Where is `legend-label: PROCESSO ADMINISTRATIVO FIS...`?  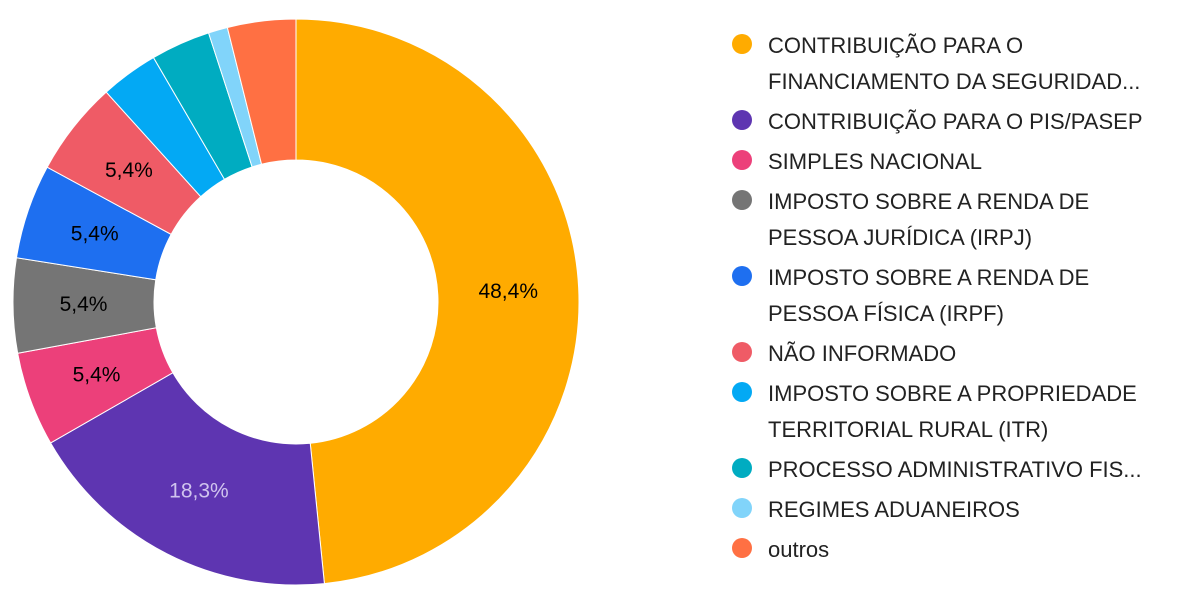
legend-label: PROCESSO ADMINISTRATIVO FIS... is located at coordinates (955, 469).